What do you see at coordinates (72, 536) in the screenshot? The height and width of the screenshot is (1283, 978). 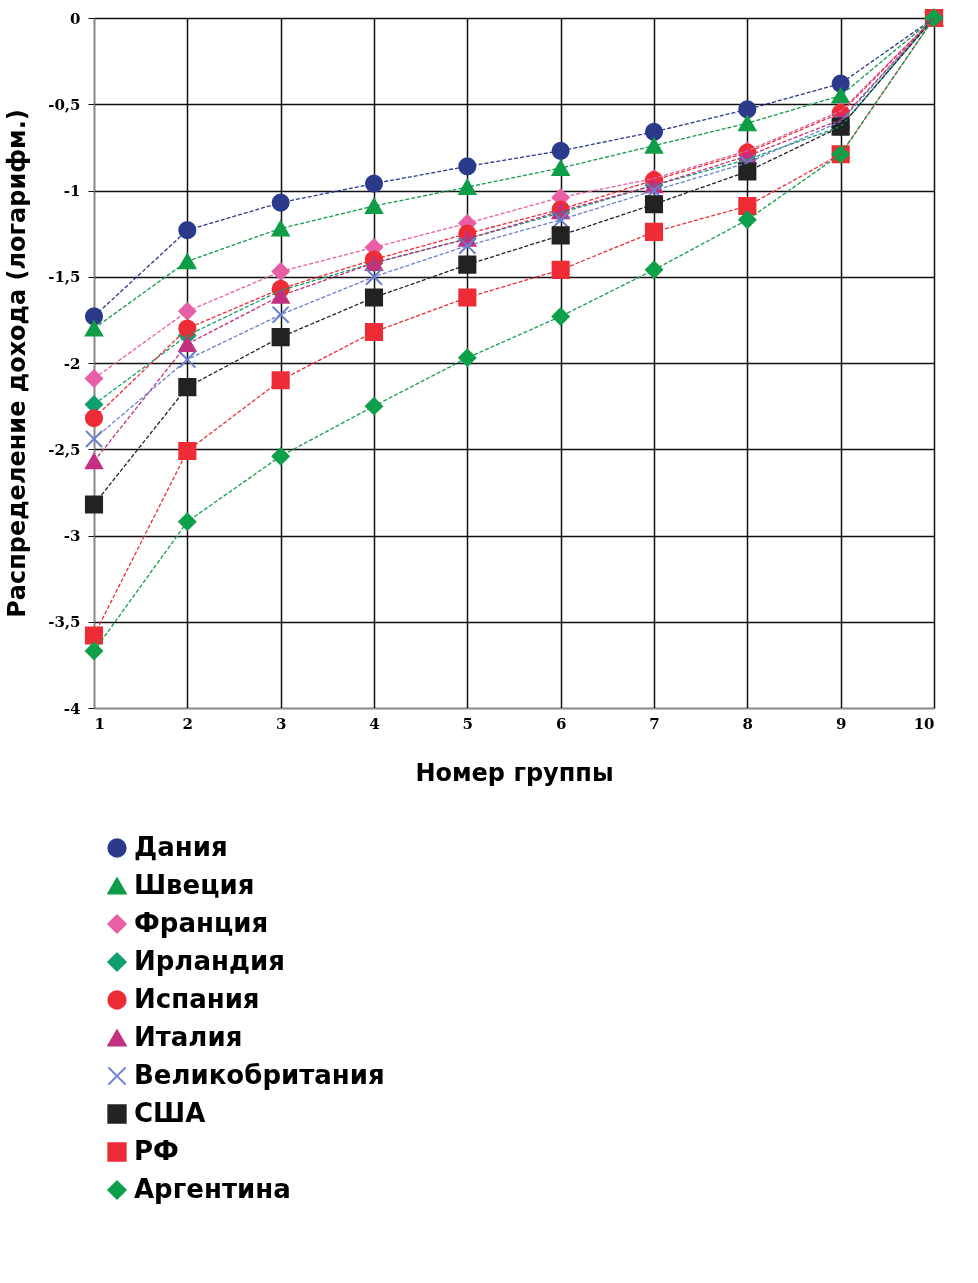 I see `y-tick-label: -3` at bounding box center [72, 536].